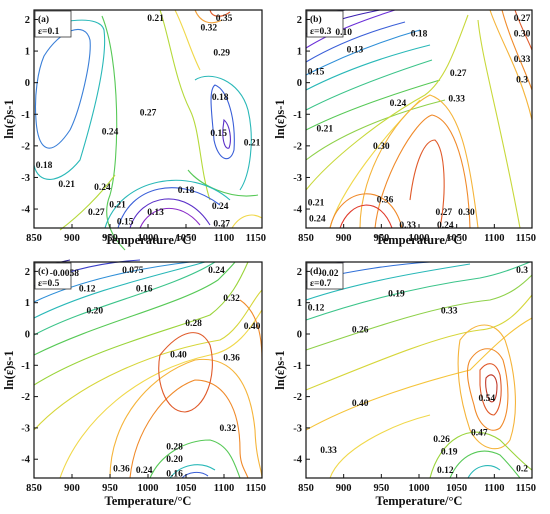 This screenshot has height=514, width=550. I want to click on panel-c-x-ticks: 850 900 950 1000 1050 1100 1150, so click(146, 484).